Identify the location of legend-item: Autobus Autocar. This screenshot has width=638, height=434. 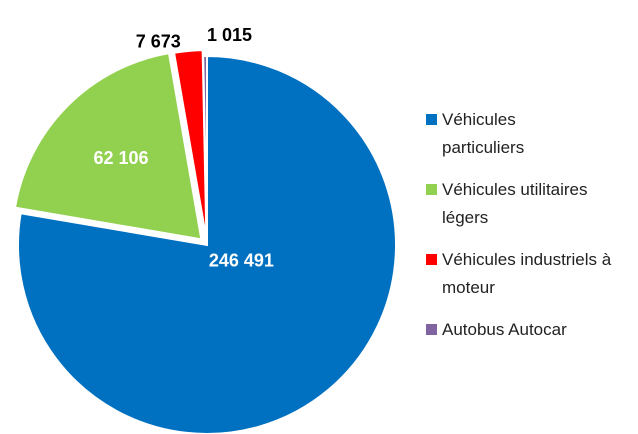
(528, 330).